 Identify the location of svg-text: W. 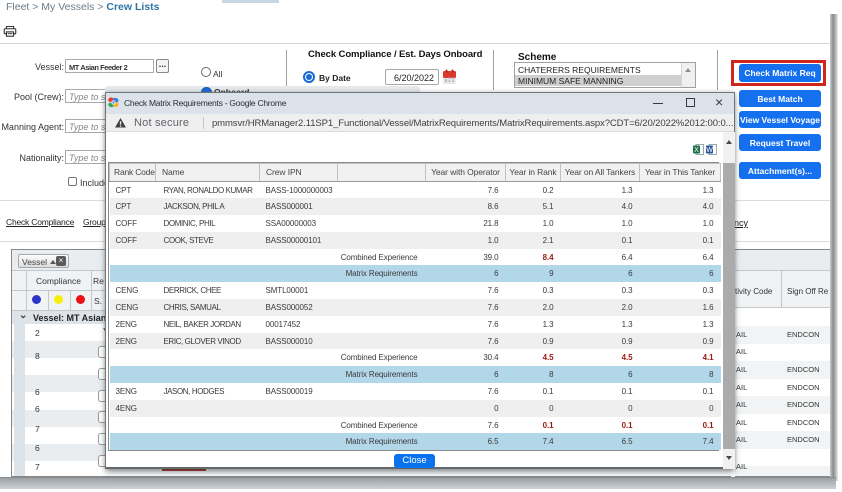
(709, 150).